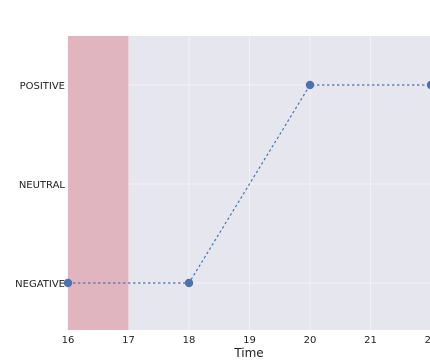 The height and width of the screenshot is (361, 430). Describe the element at coordinates (98, 183) in the screenshot. I see `highlight-band` at that location.